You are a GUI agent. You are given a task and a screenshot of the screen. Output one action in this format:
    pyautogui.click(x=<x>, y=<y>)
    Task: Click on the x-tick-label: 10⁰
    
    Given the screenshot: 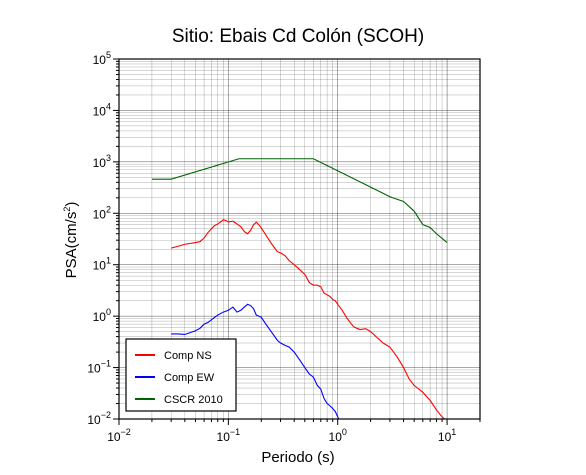 What is the action you would take?
    pyautogui.click(x=338, y=435)
    